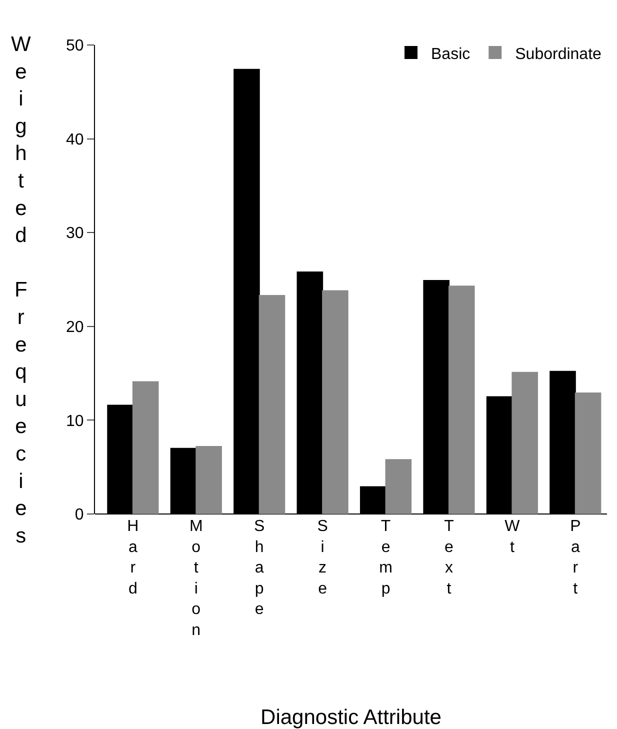  Describe the element at coordinates (449, 558) in the screenshot. I see `x-tick-label: Text` at that location.